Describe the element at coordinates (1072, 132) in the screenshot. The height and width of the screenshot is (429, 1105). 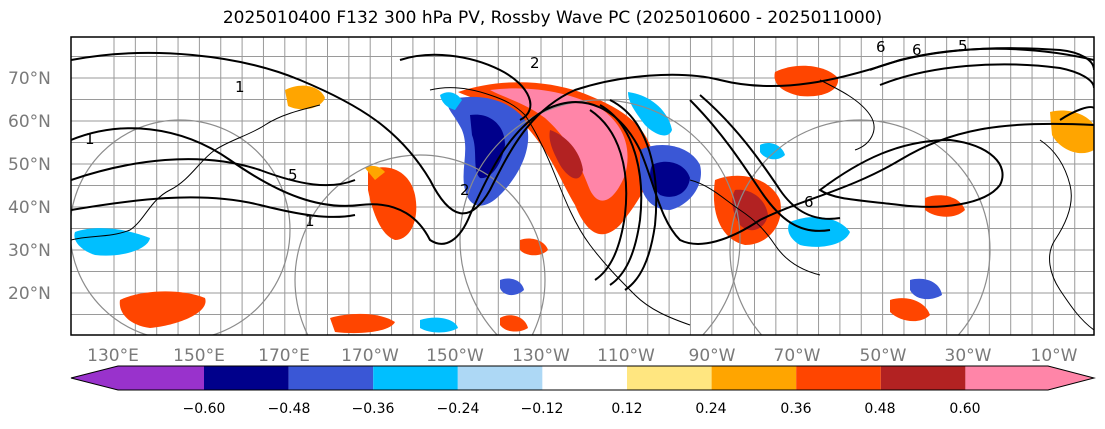
I see `positive-anomaly-europe` at that location.